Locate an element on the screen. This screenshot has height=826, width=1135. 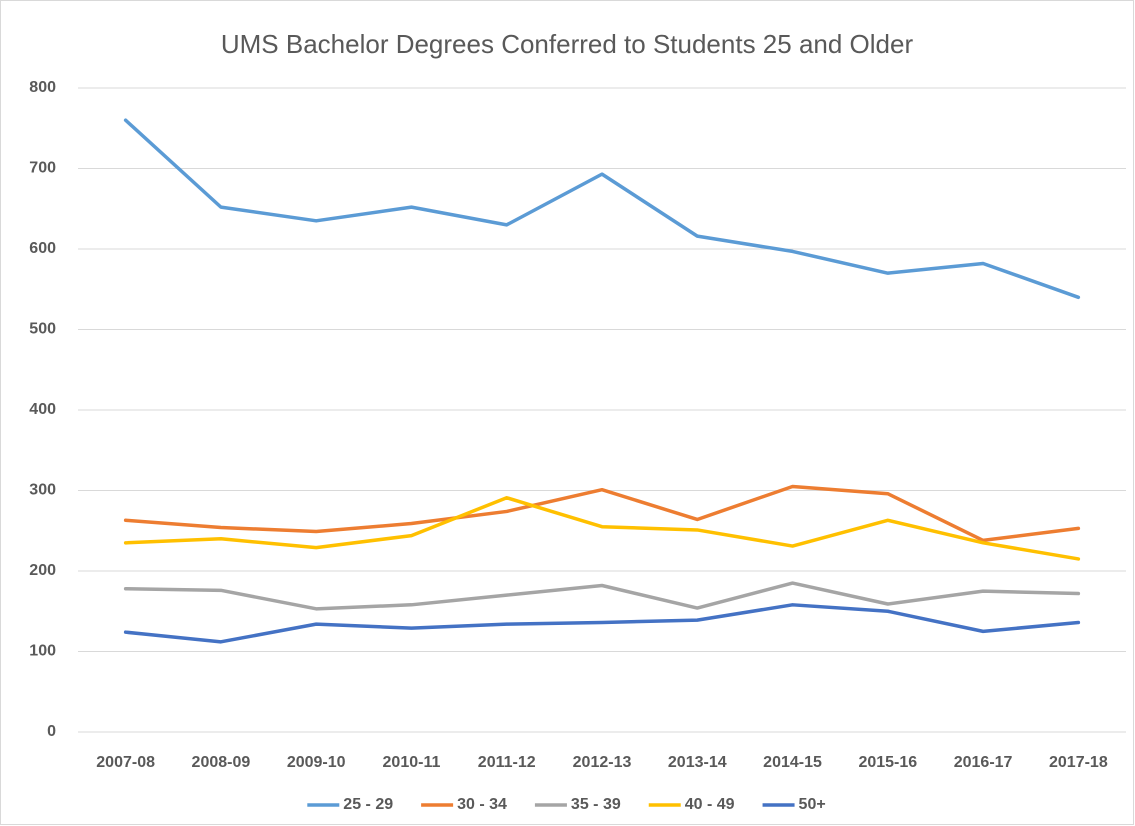
y-tick-label: 800 is located at coordinates (42, 87).